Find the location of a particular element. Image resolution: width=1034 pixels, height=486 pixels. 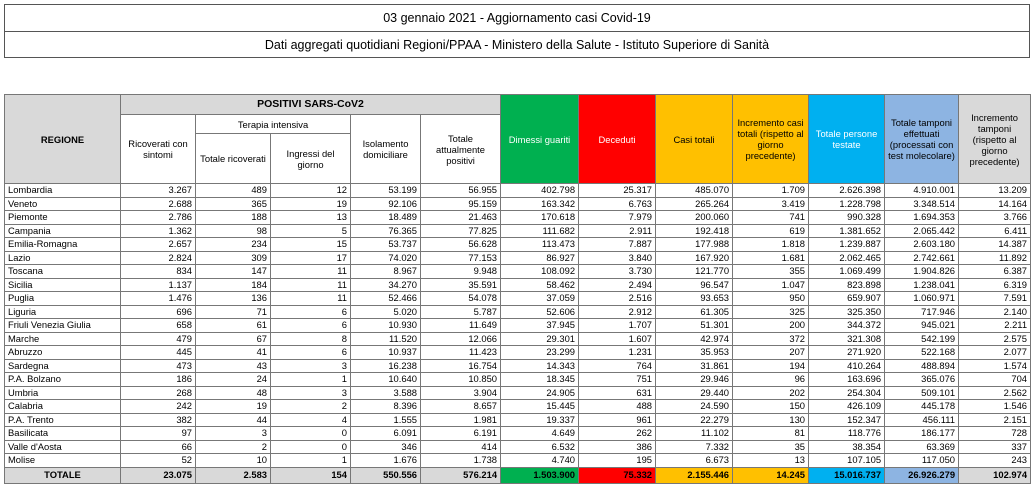

cell-value: 200.060 is located at coordinates (694, 217).